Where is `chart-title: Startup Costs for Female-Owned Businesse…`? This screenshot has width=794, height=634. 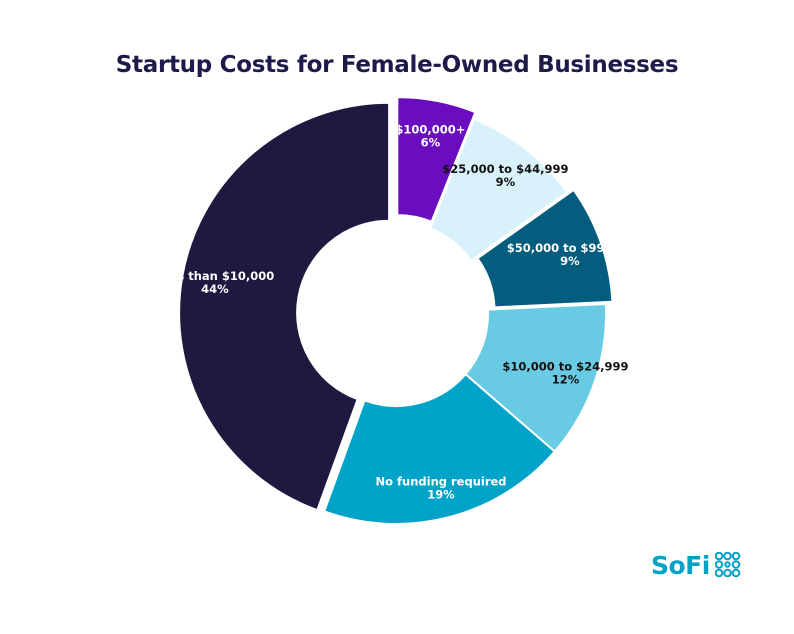 chart-title: Startup Costs for Female-Owned Businesse… is located at coordinates (397, 65).